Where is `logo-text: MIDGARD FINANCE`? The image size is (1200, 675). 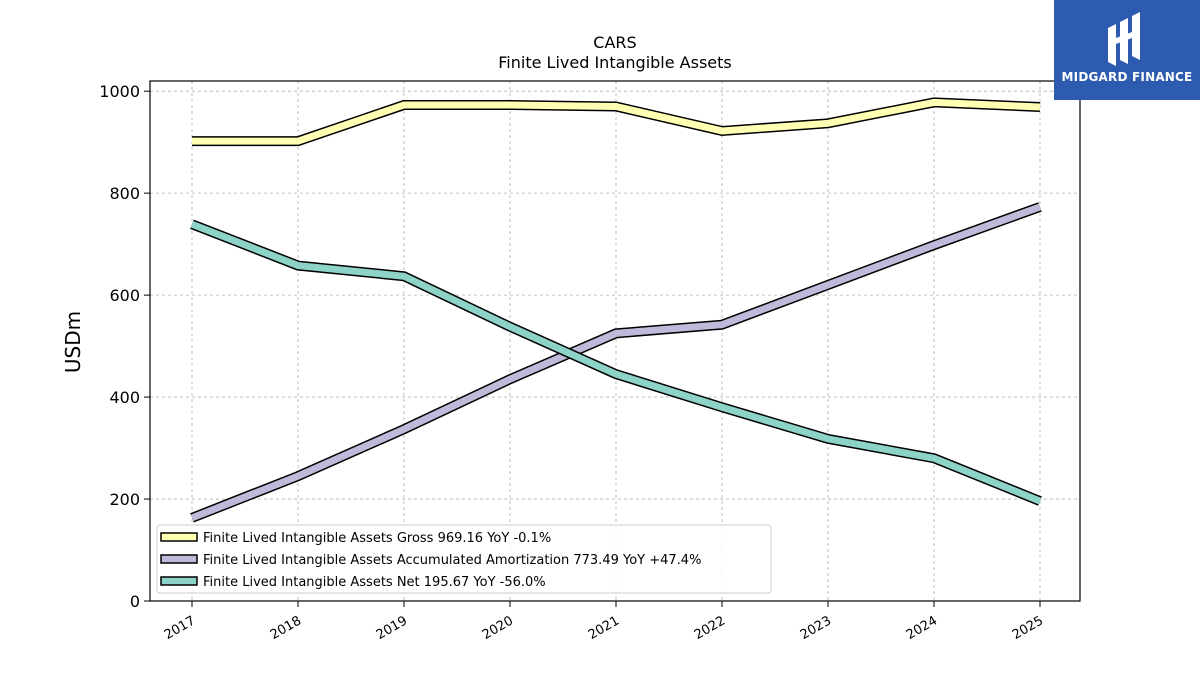 logo-text: MIDGARD FINANCE is located at coordinates (1127, 77).